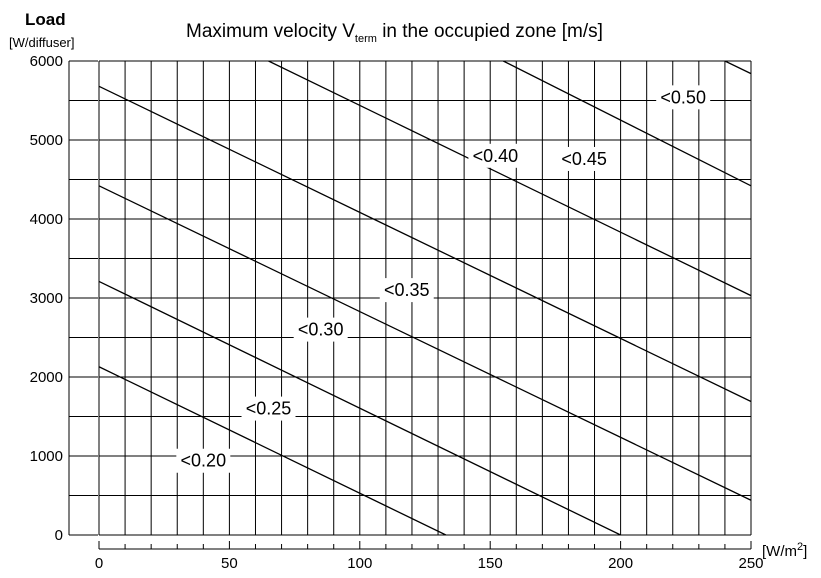 The image size is (821, 578). I want to click on series-label: <0.20, so click(203, 460).